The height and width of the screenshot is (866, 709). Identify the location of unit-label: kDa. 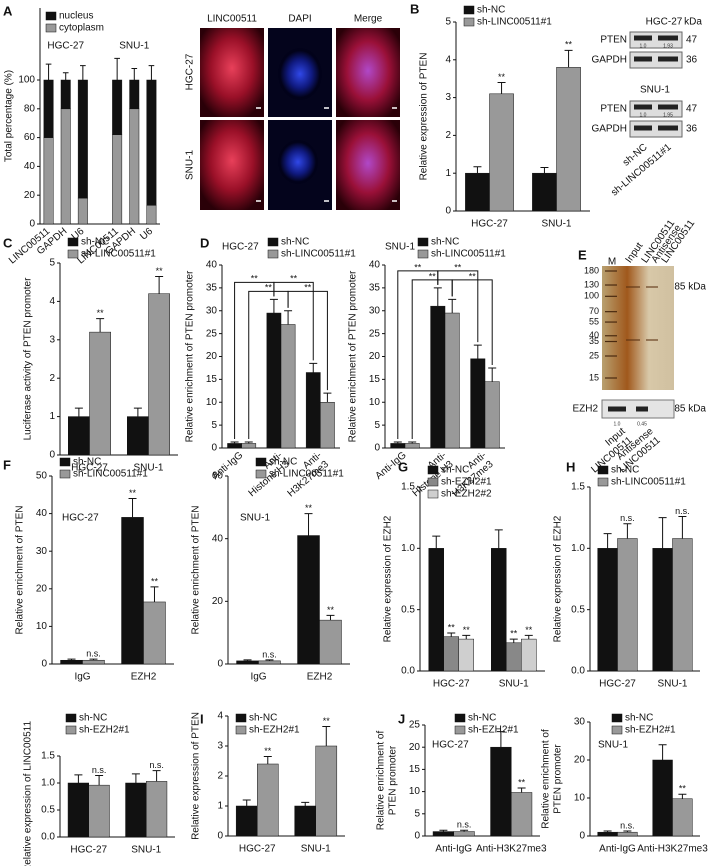
(693, 22).